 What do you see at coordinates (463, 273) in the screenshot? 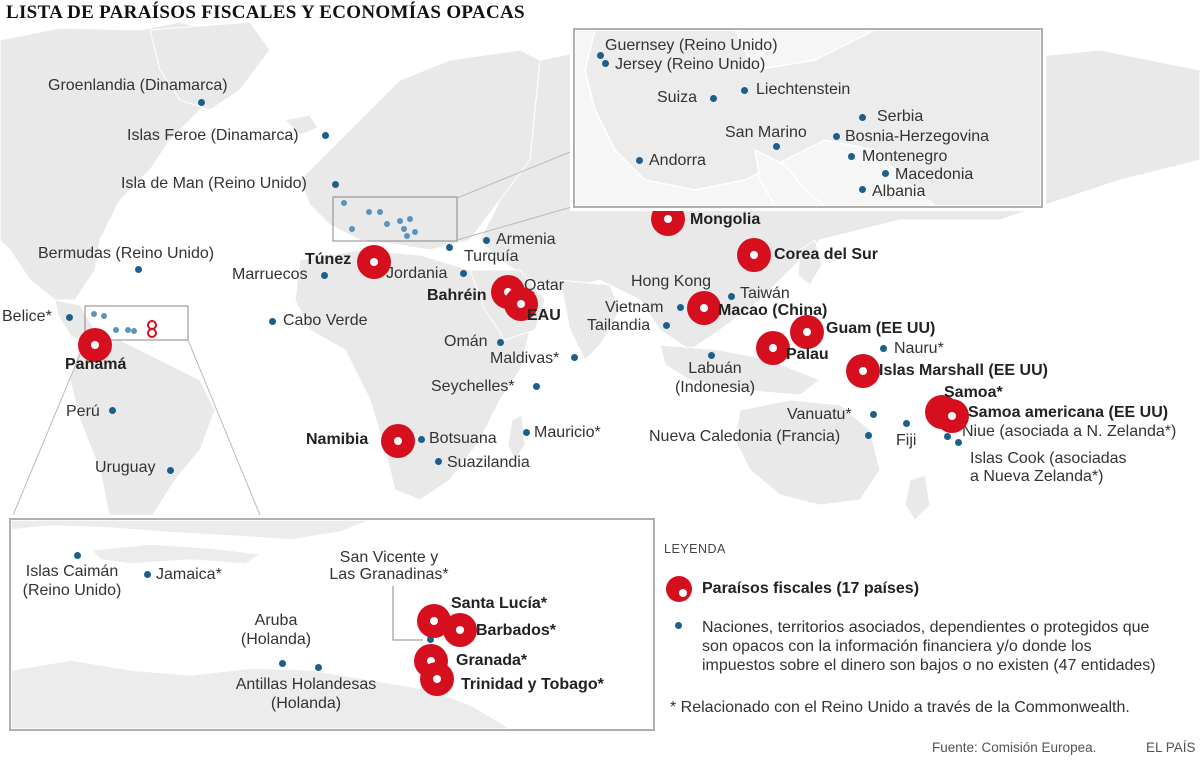
I see `dot-jordania` at bounding box center [463, 273].